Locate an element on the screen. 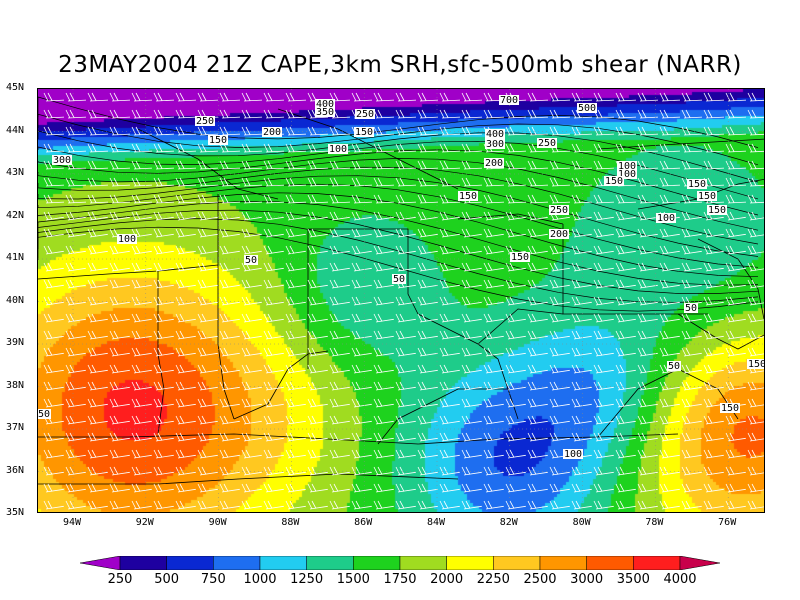  srh-contour-label: 50 is located at coordinates (399, 279).